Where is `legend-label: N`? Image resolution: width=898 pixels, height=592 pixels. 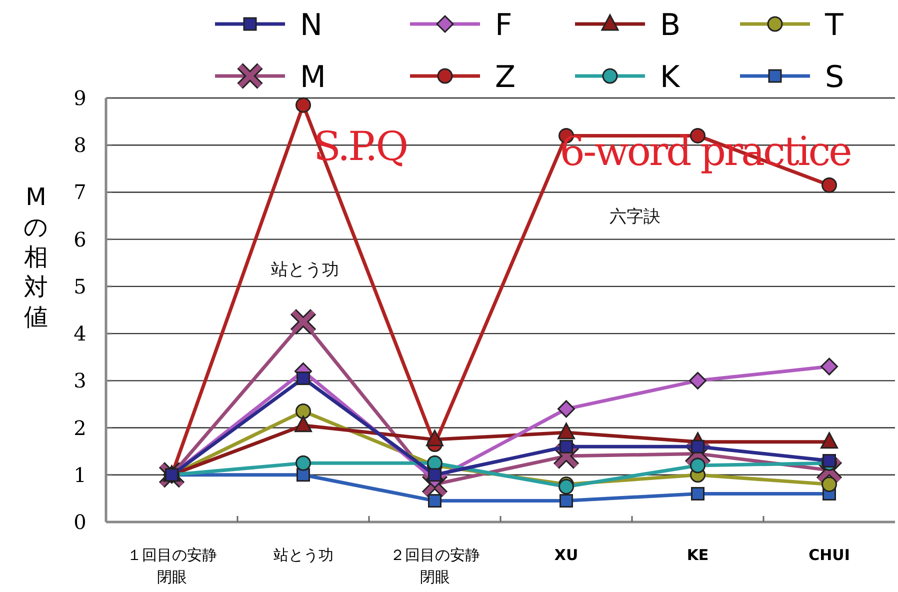 legend-label: N is located at coordinates (311, 25).